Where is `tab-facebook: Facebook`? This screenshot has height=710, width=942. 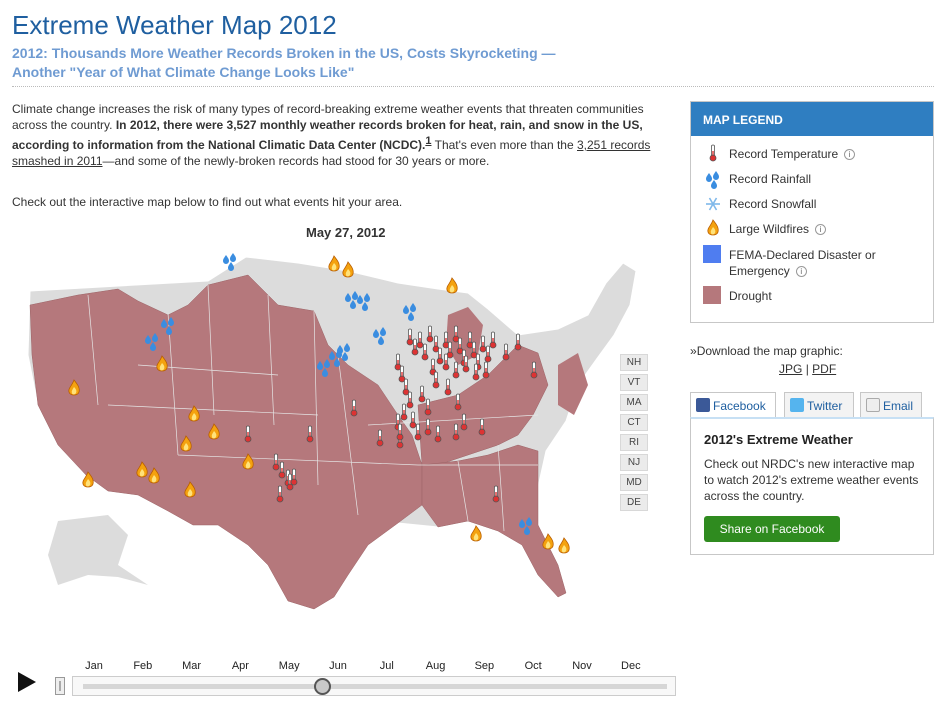 tab-facebook: Facebook is located at coordinates (733, 405).